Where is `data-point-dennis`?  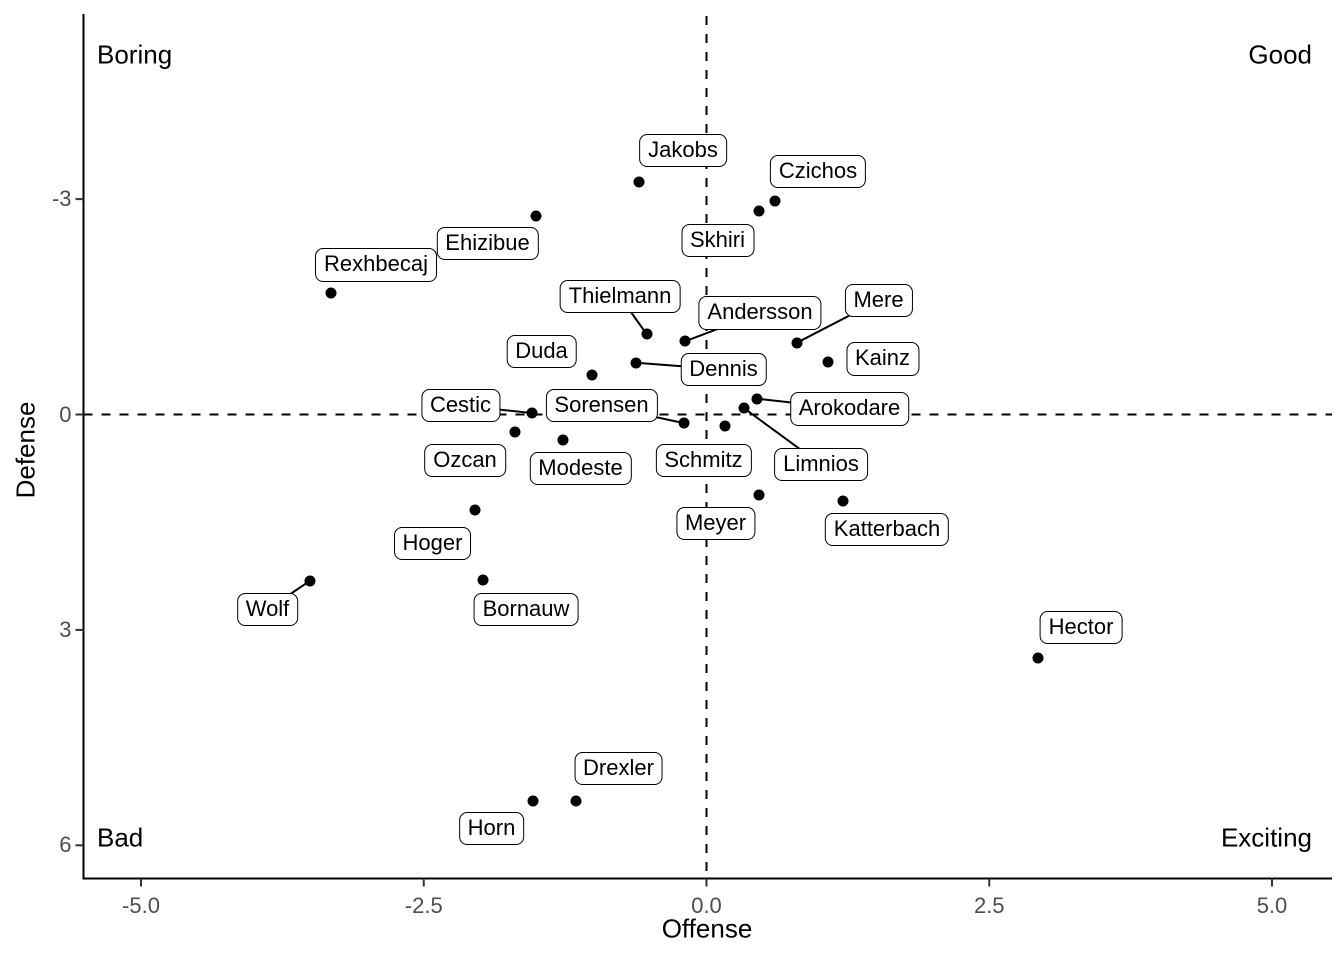
data-point-dennis is located at coordinates (636, 363).